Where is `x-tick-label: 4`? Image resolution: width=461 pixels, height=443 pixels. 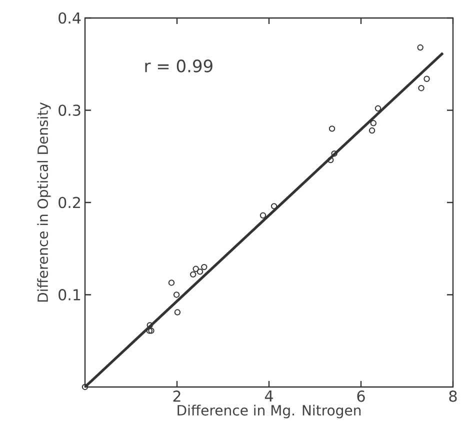 x-tick-label: 4 is located at coordinates (268, 396).